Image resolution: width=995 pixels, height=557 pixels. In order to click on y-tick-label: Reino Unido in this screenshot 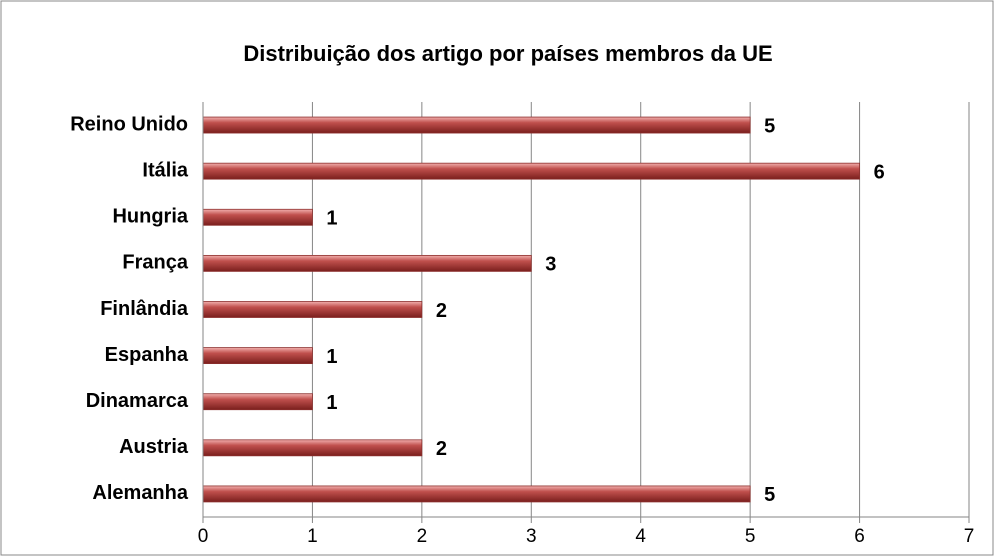, I will do `click(129, 124)`.